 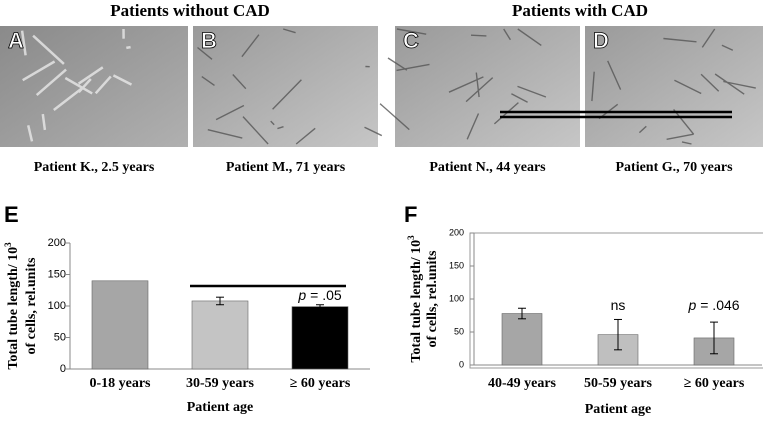 I want to click on annotation: ns, so click(x=618, y=305).